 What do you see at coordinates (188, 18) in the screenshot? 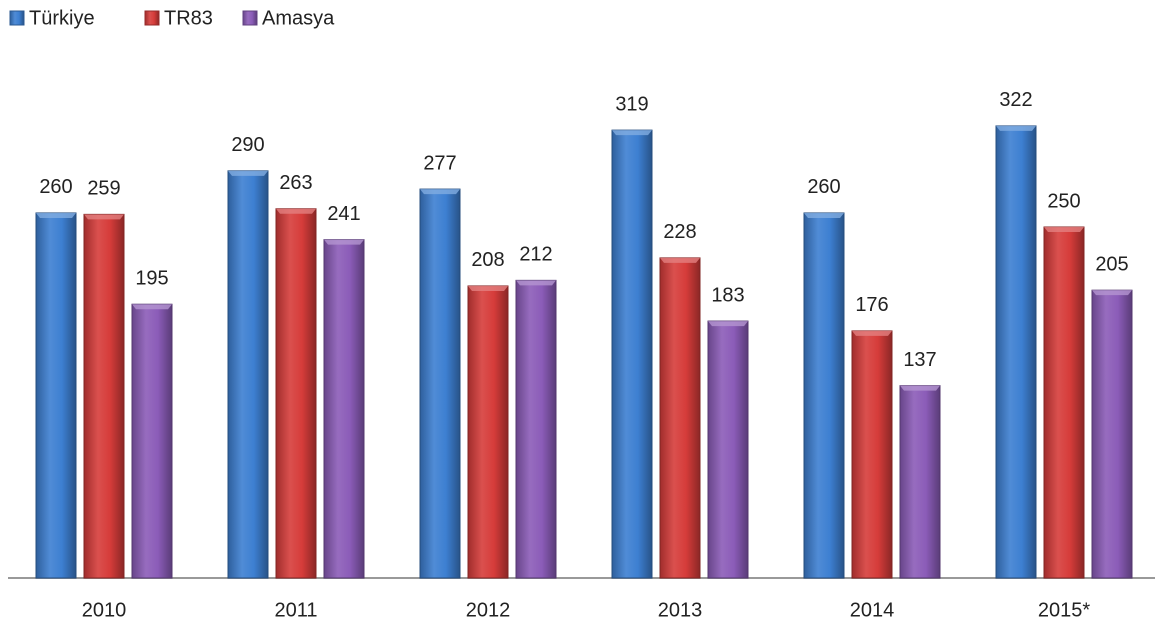
I see `legend-label: TR83` at bounding box center [188, 18].